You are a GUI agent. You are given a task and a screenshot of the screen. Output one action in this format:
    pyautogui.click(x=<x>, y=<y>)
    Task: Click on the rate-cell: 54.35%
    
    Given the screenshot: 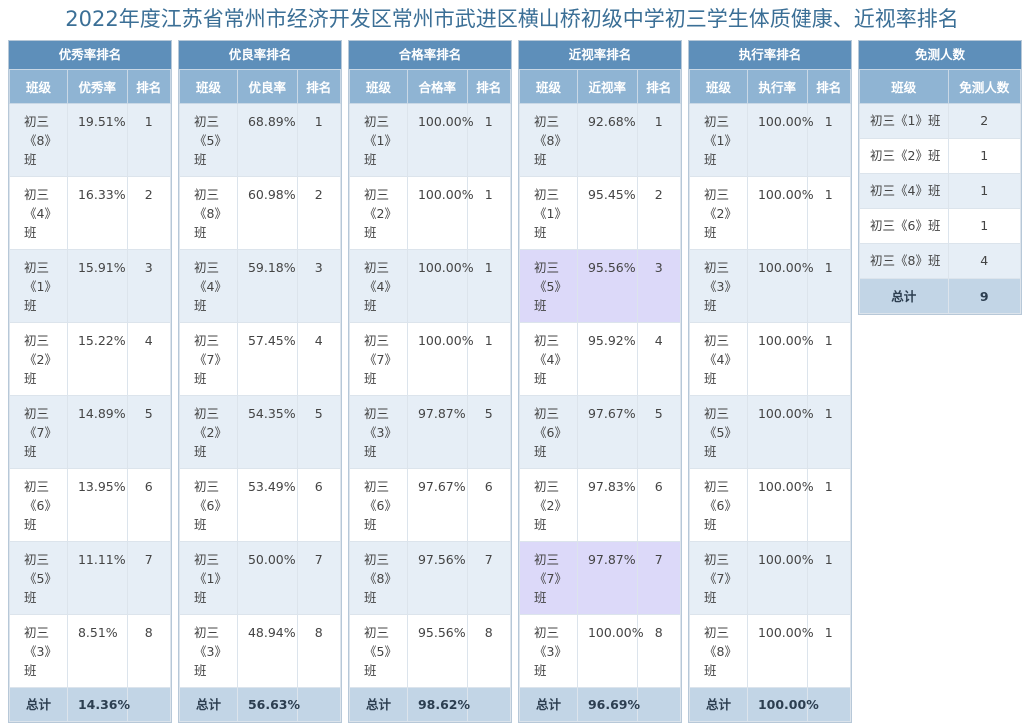 What is the action you would take?
    pyautogui.click(x=267, y=432)
    